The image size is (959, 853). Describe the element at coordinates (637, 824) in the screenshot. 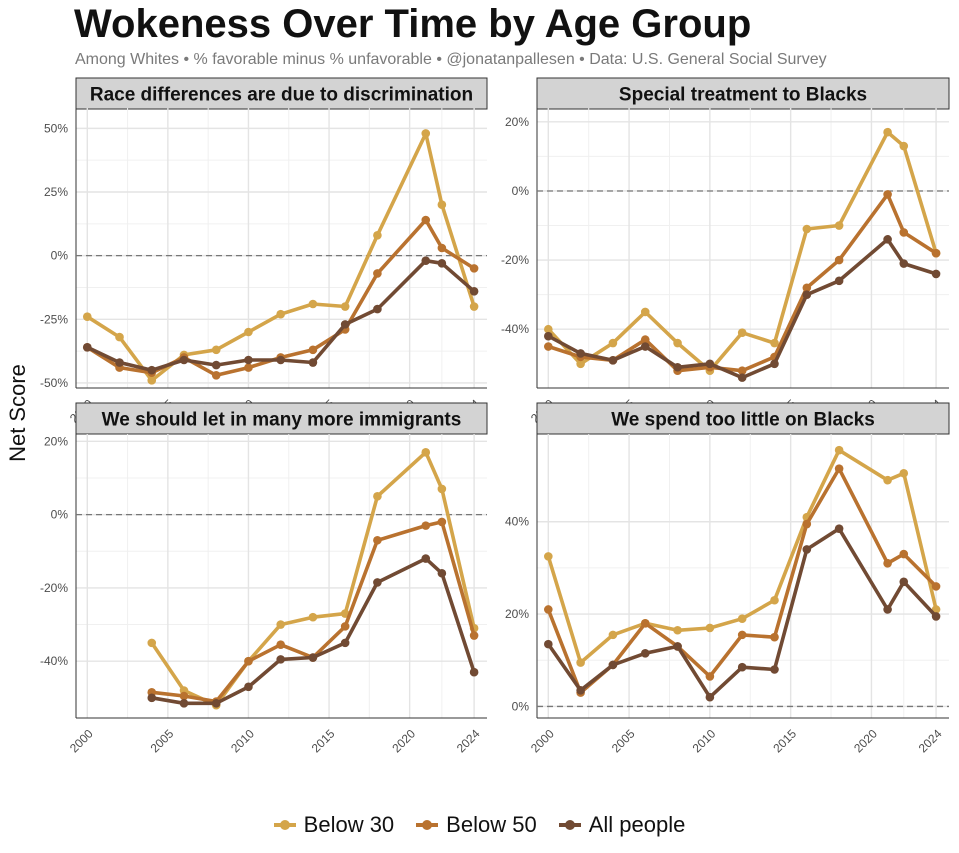

I see `legend-label-all-people: All people` at that location.